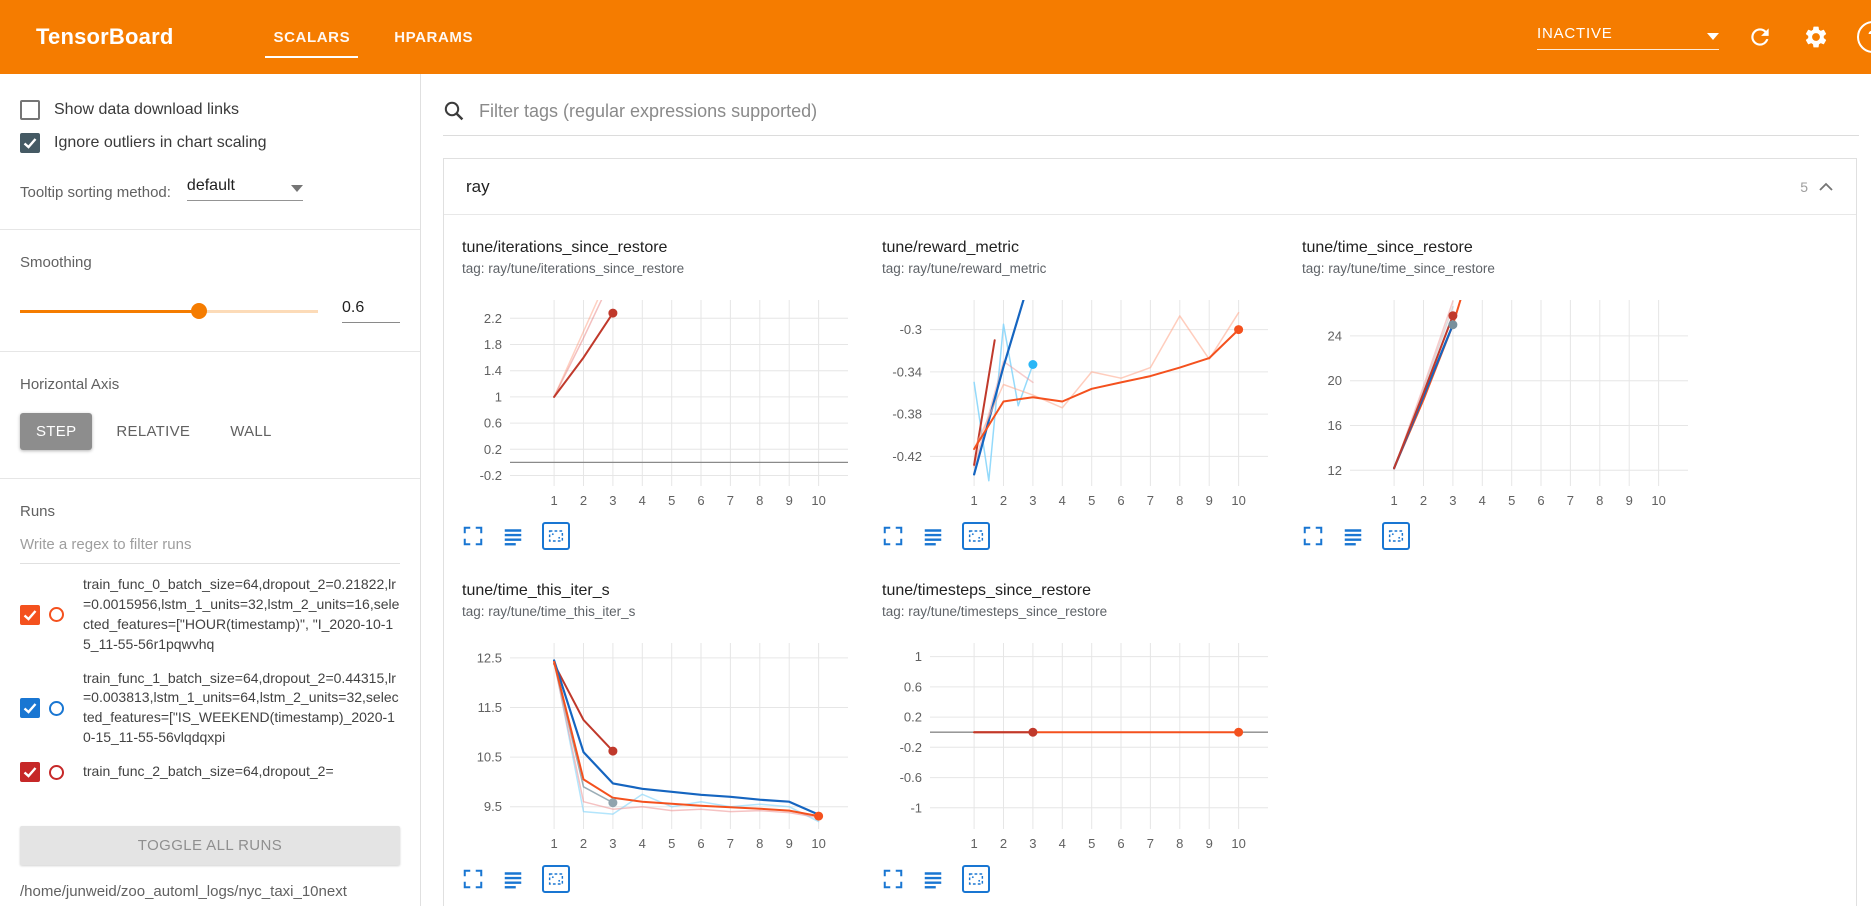 Image resolution: width=1871 pixels, height=906 pixels. I want to click on status-dropdown: INACTIVE, so click(1628, 37).